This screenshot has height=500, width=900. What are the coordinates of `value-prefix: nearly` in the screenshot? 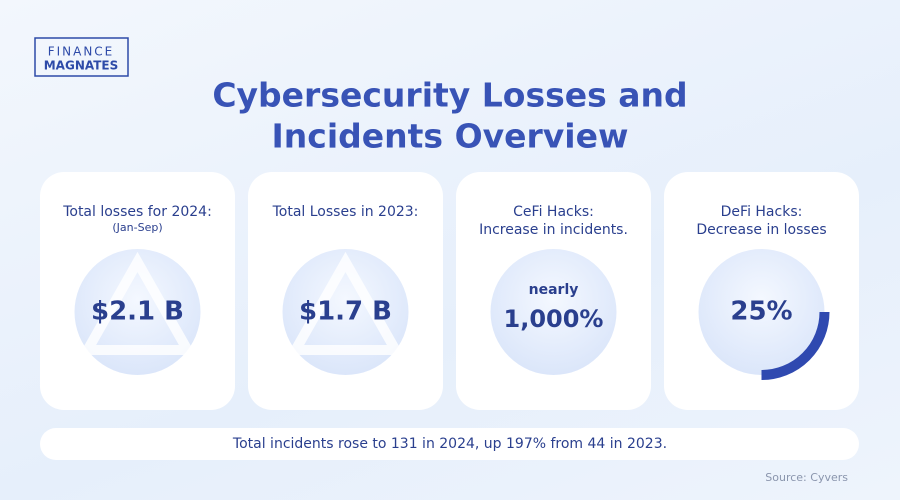 It's located at (554, 290).